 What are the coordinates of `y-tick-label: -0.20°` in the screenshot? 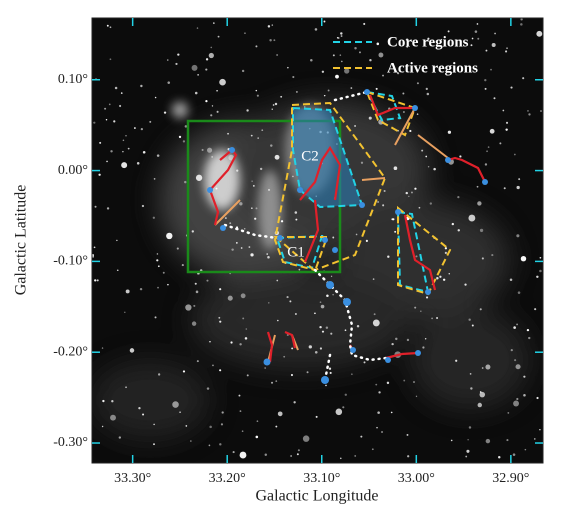 It's located at (70, 351).